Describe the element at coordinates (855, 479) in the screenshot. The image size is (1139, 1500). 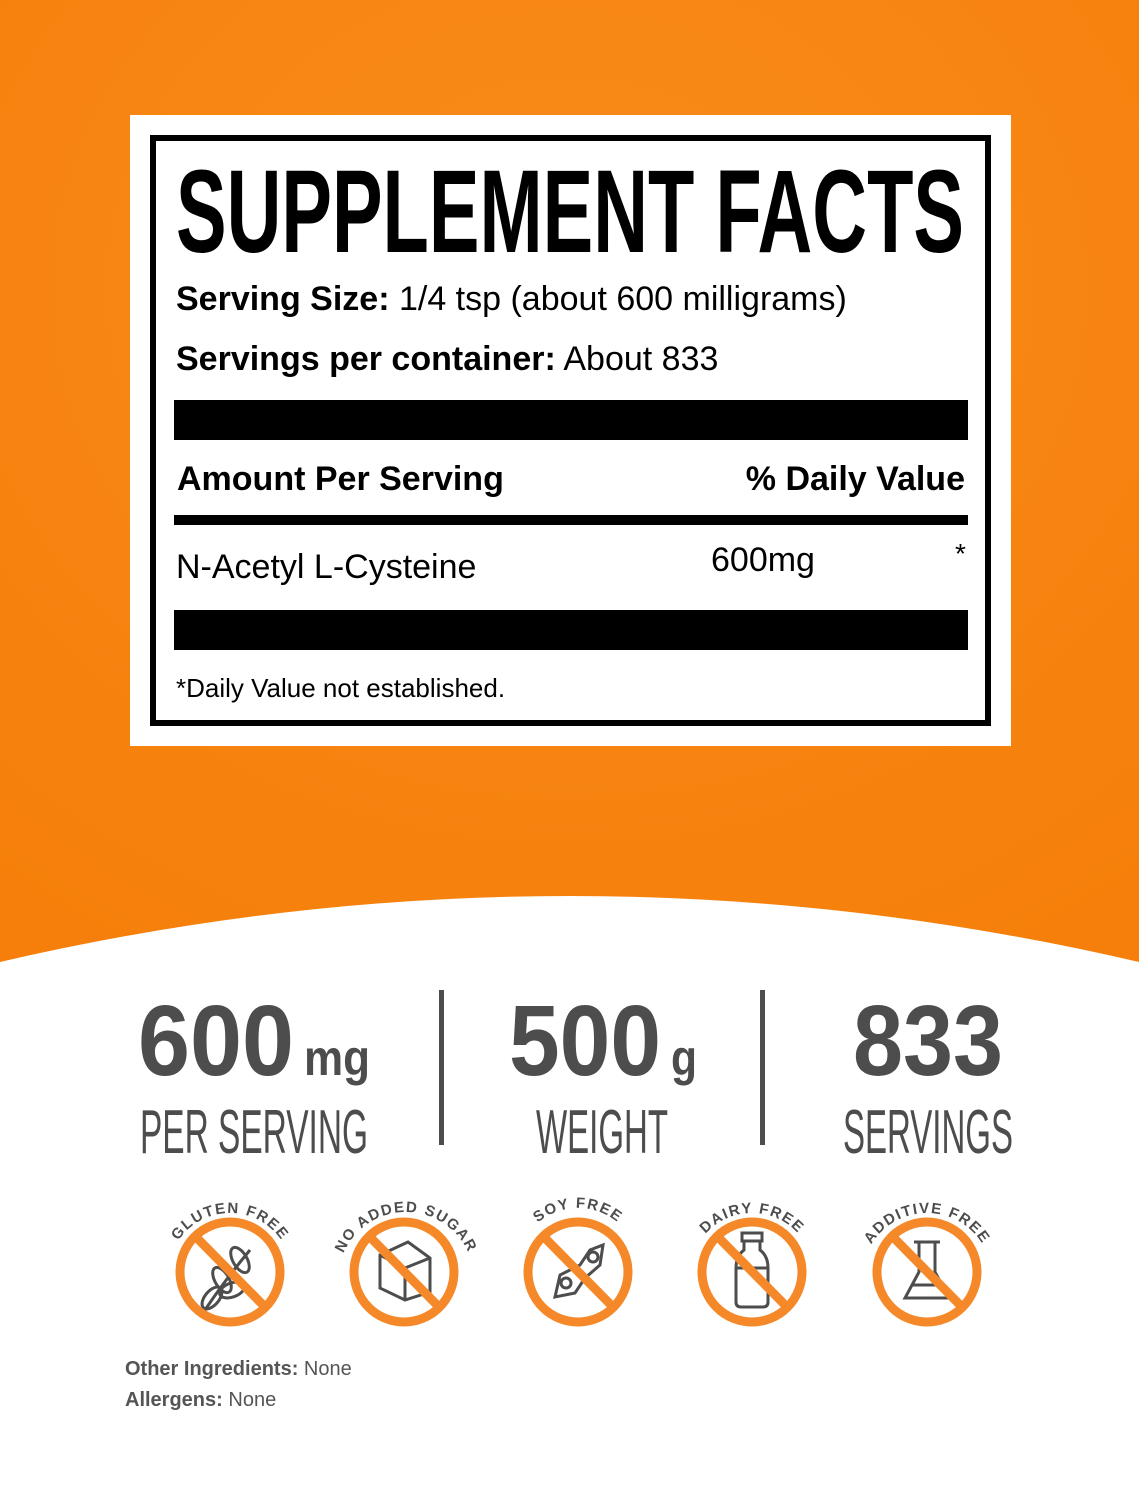
I see `daily-value-header: % Daily Value` at that location.